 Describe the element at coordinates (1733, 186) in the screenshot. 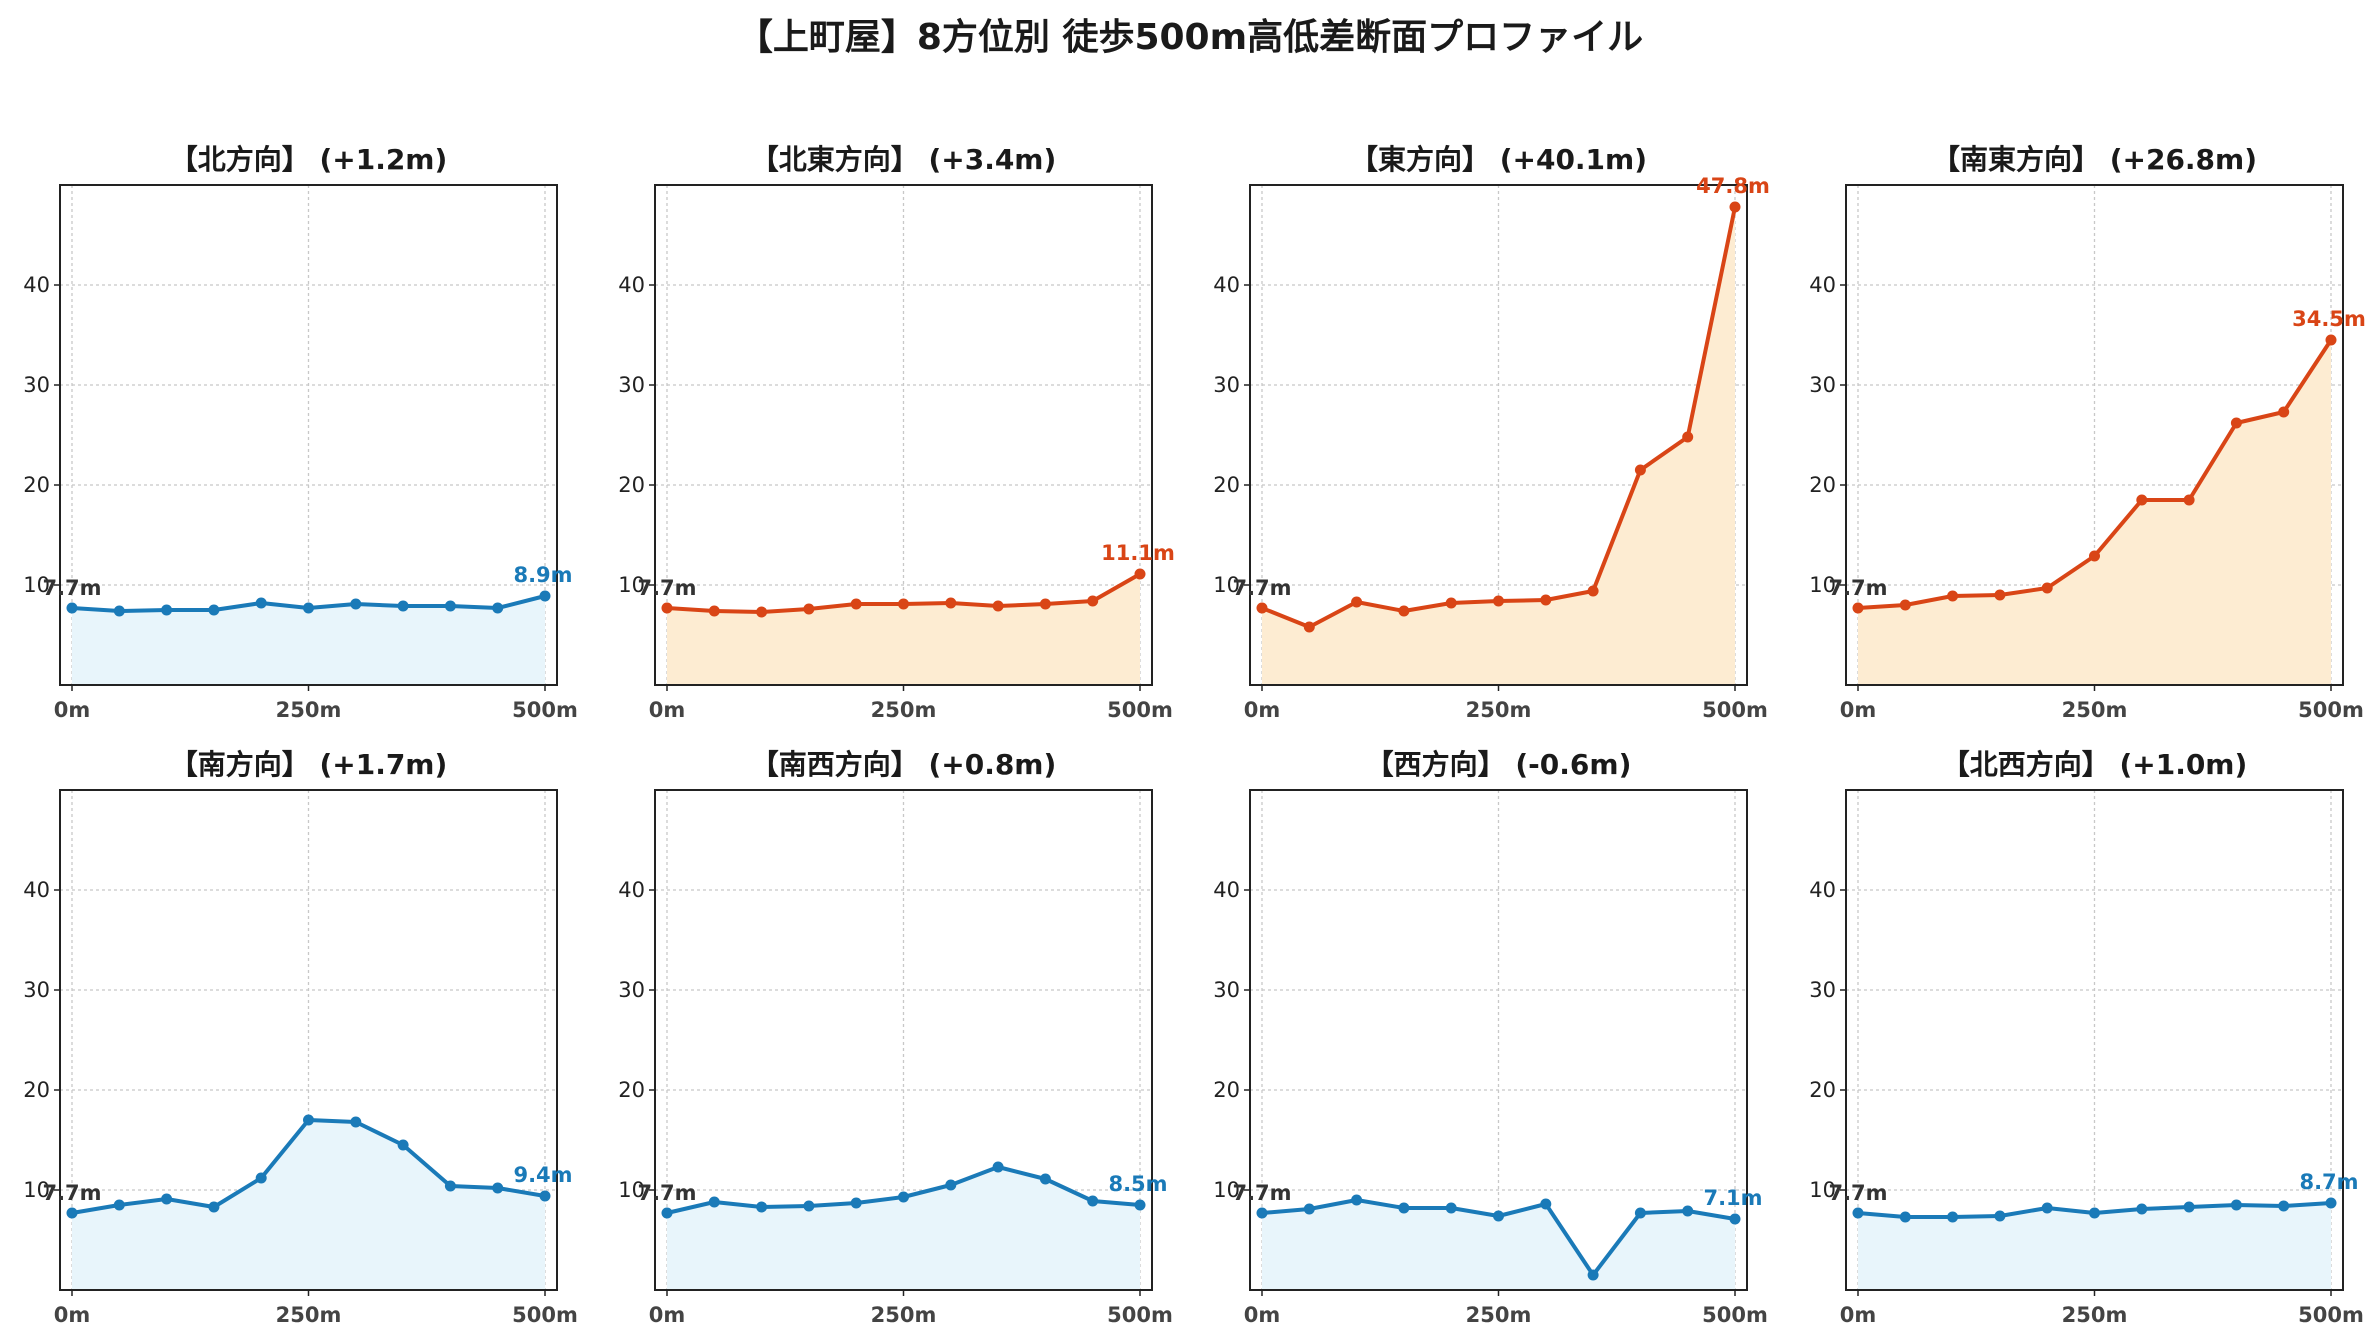

I see `end-value-label: 47.8m` at that location.